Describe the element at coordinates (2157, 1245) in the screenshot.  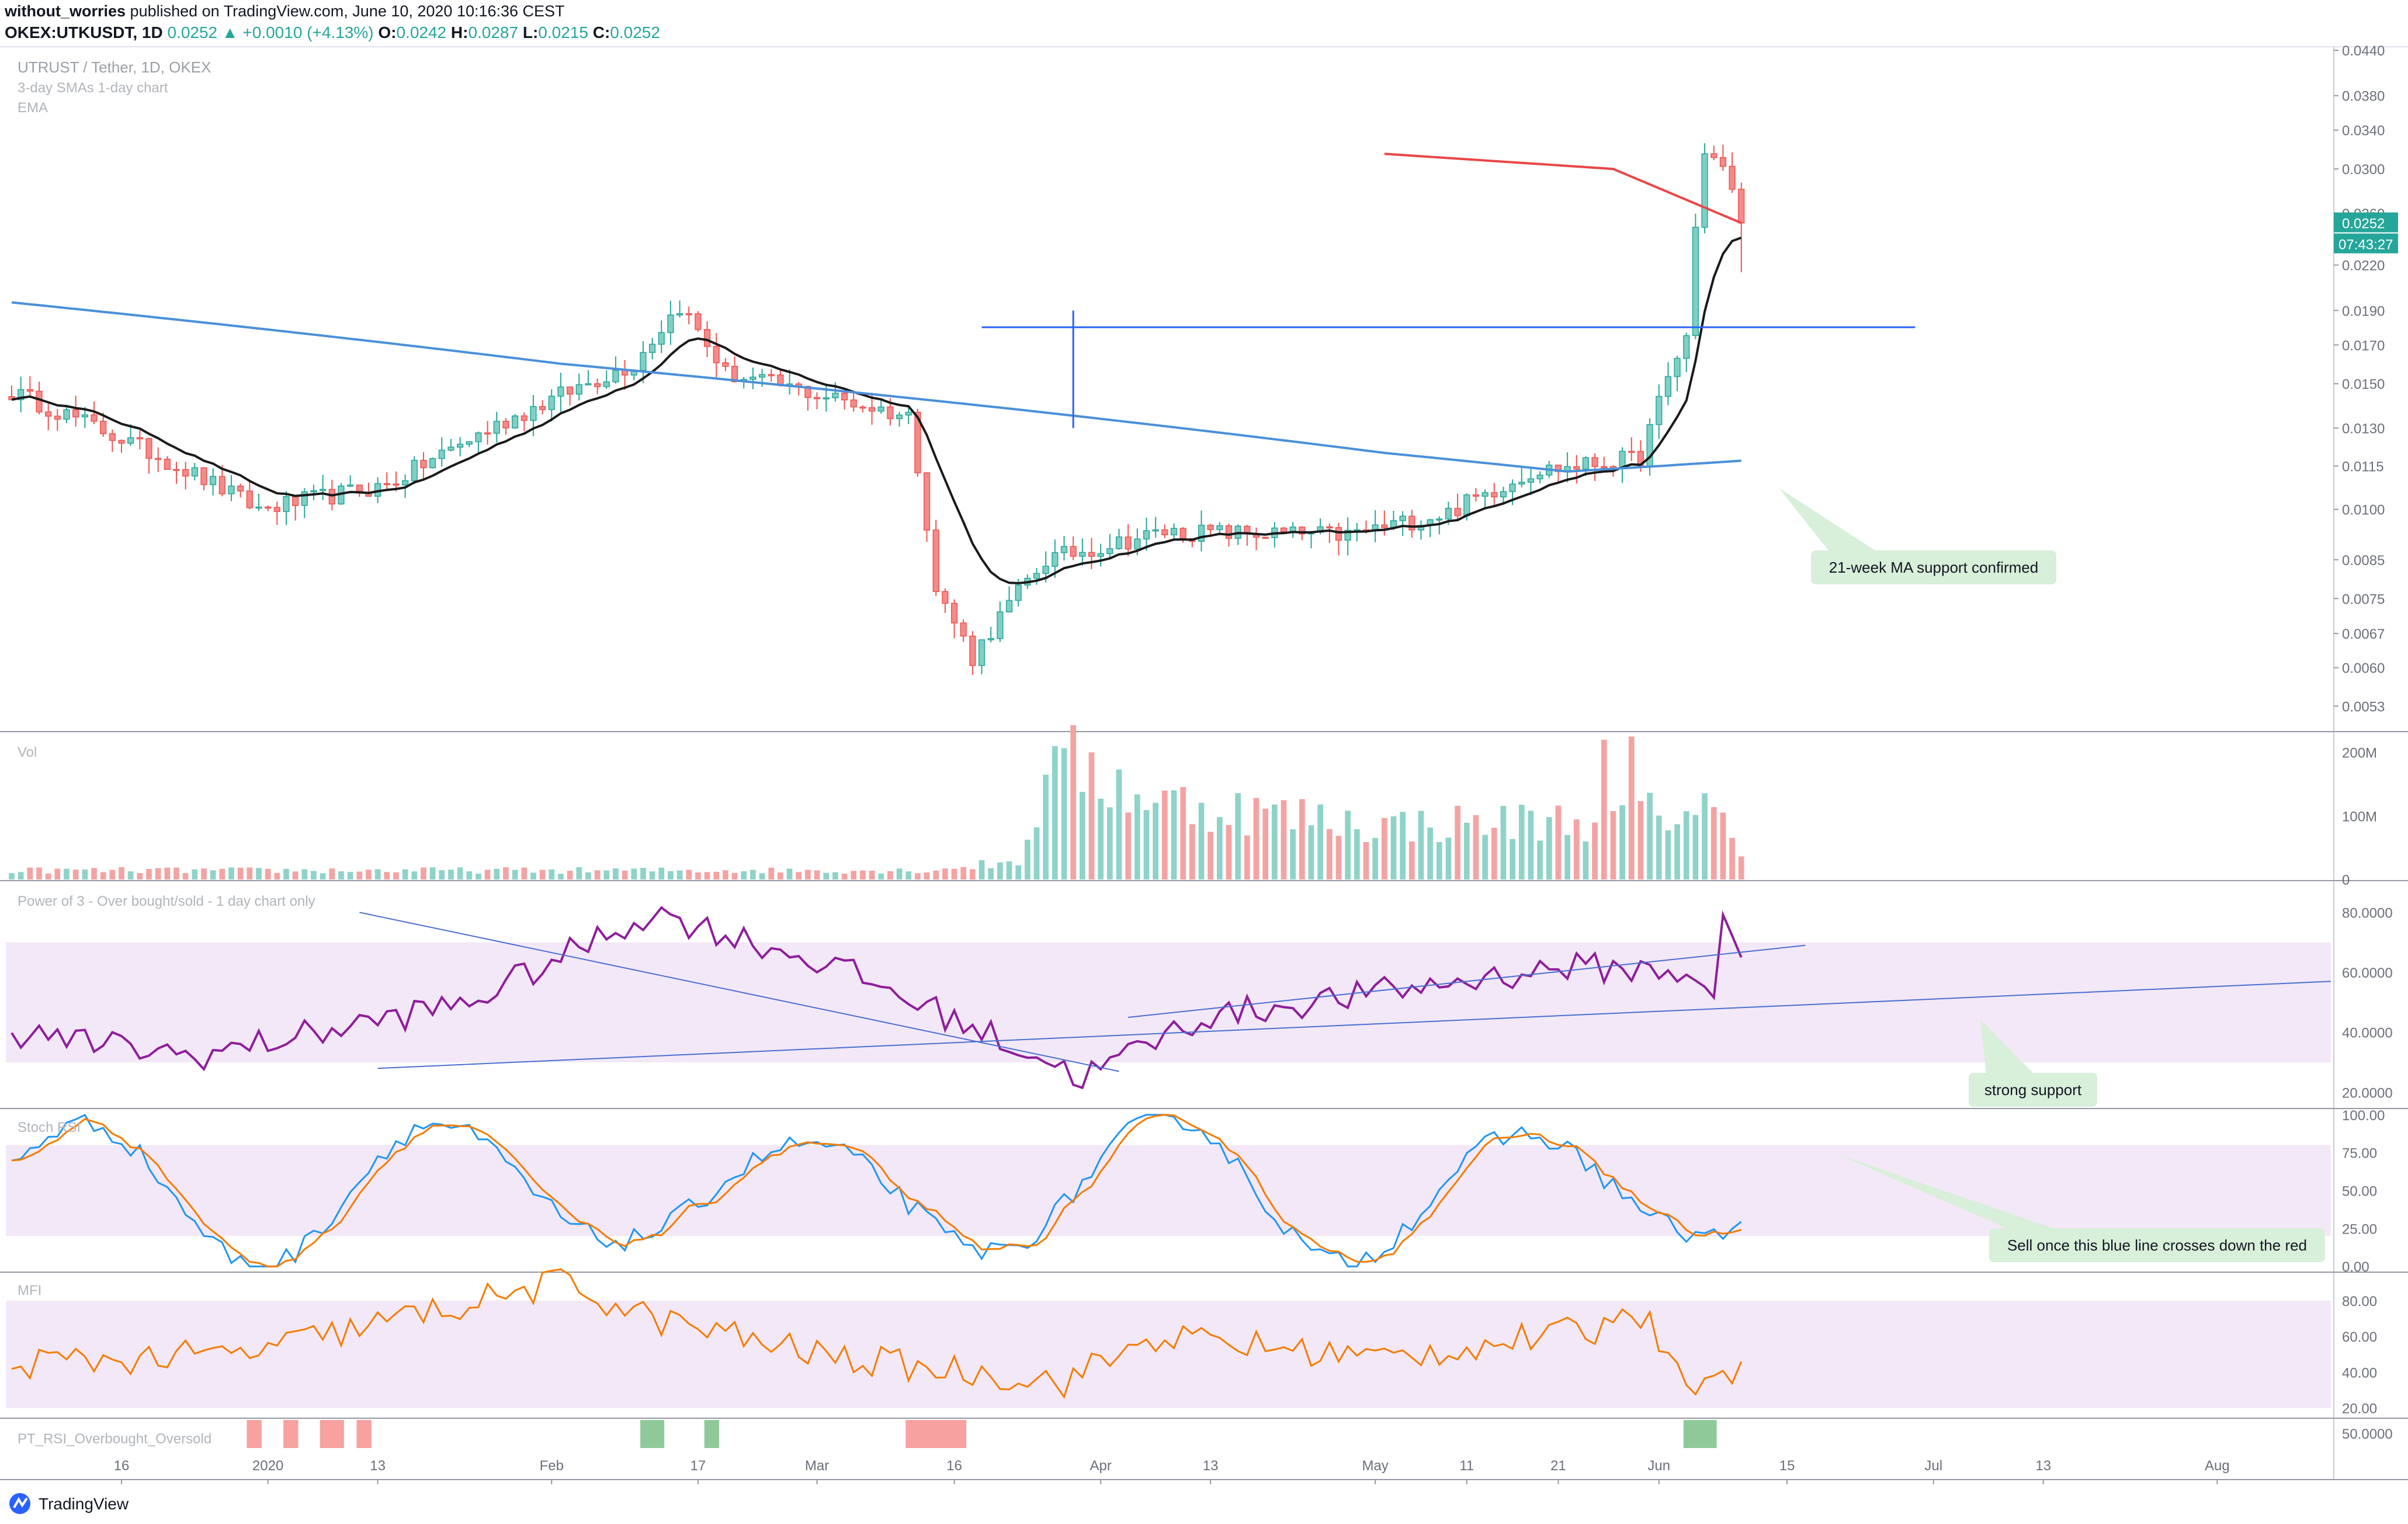
I see `sell-note-callout-box` at that location.